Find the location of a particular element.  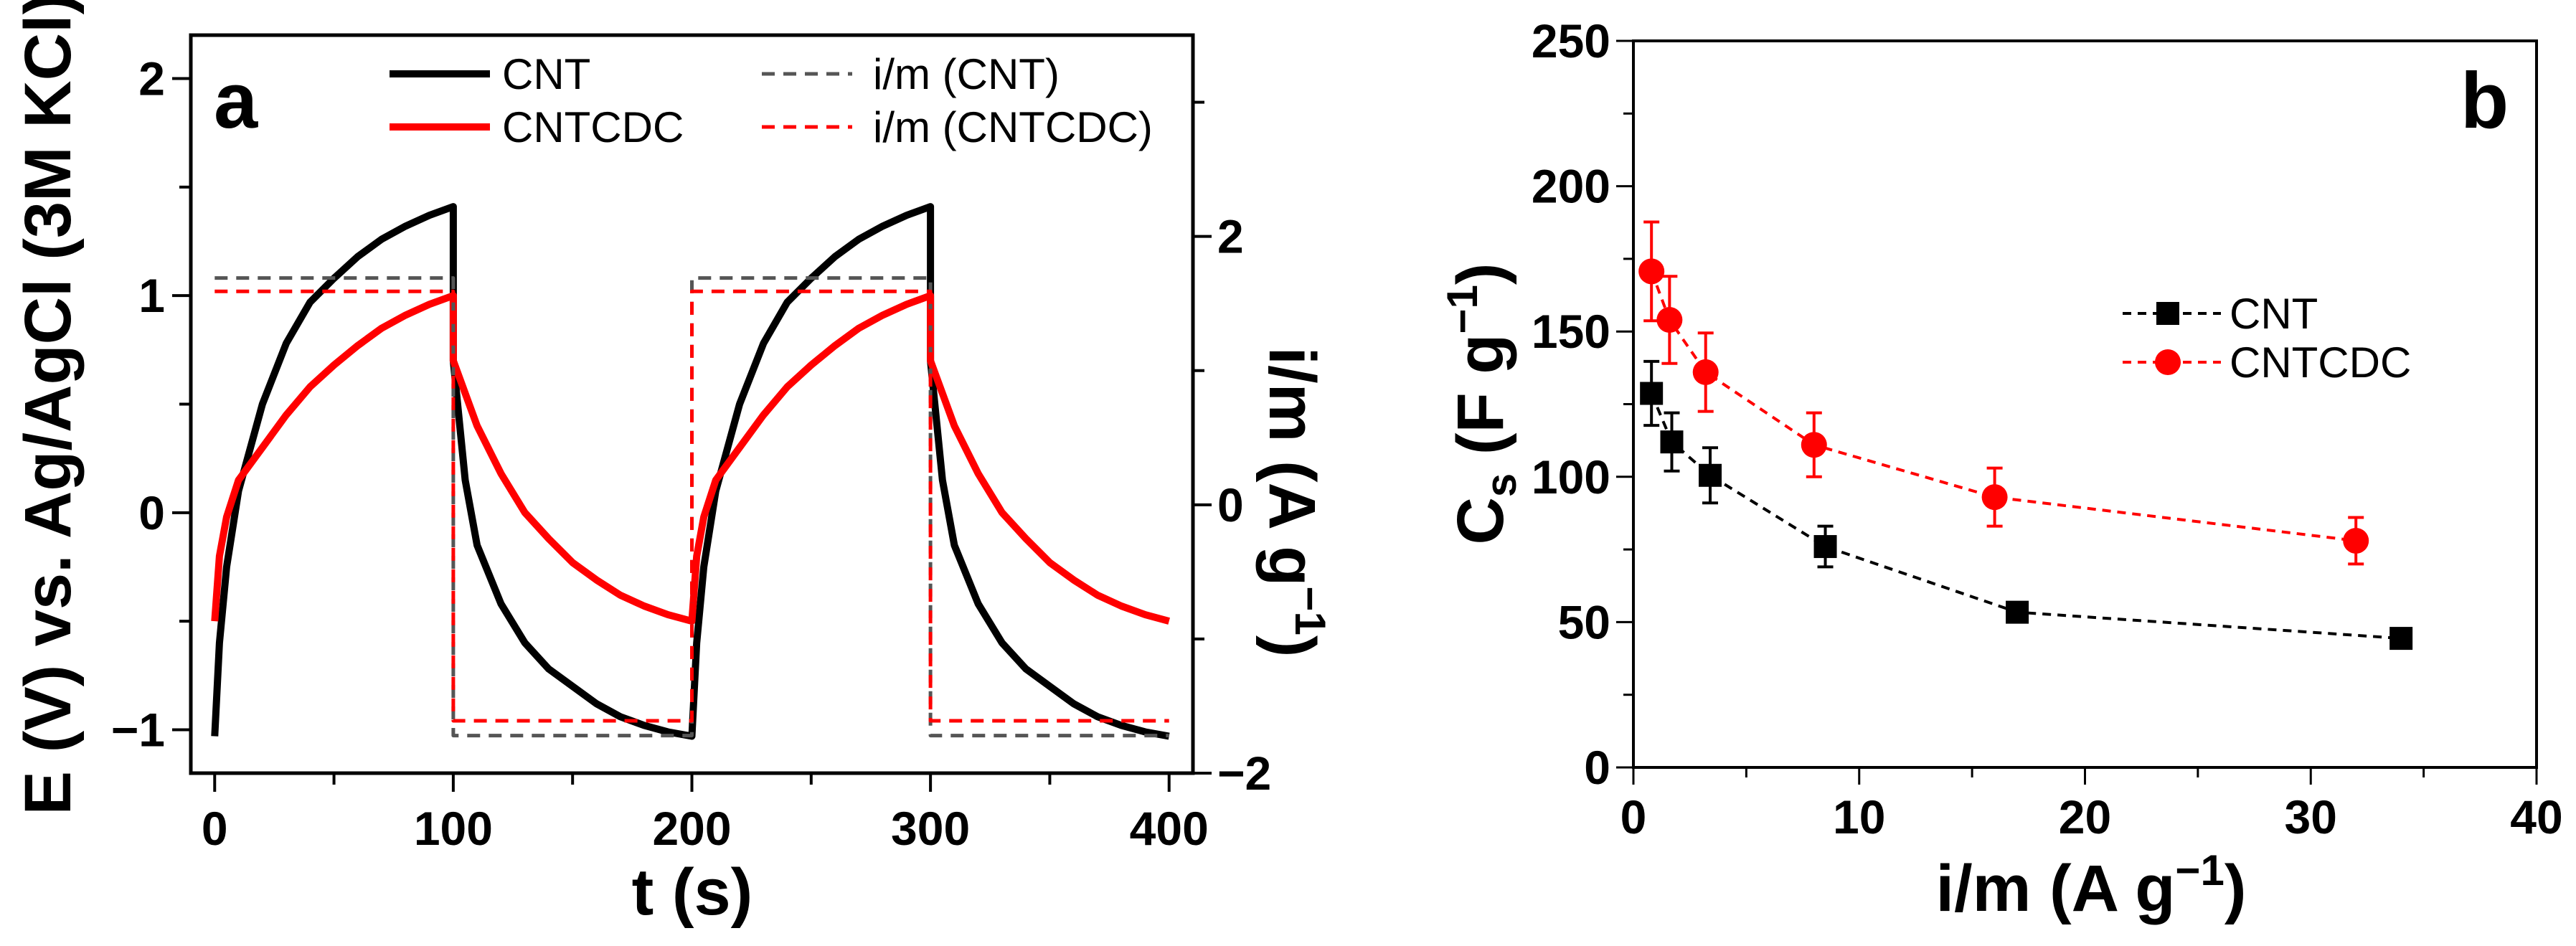

y-tick-label: −1 is located at coordinates (138, 729).